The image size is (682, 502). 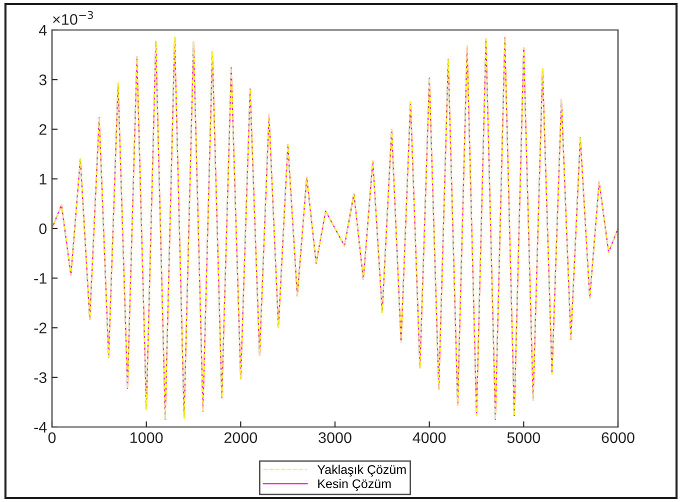 I want to click on y-tick-label: 2, so click(x=42, y=129).